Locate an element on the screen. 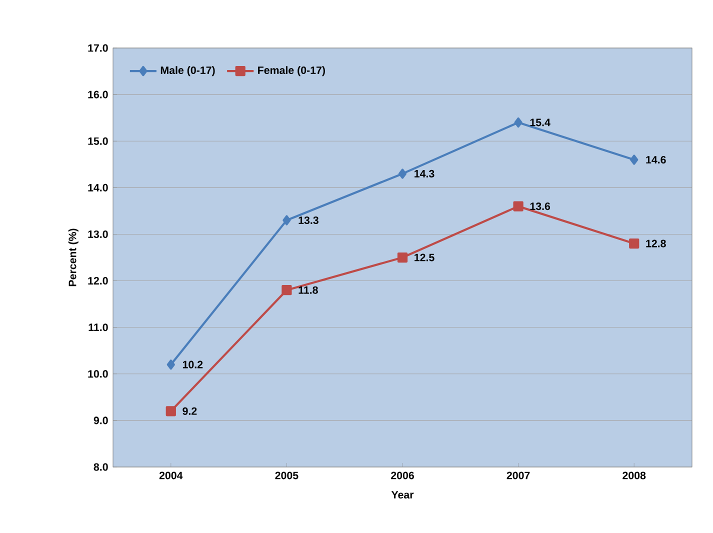 This screenshot has width=713, height=533. data-label: 13.3 is located at coordinates (308, 220).